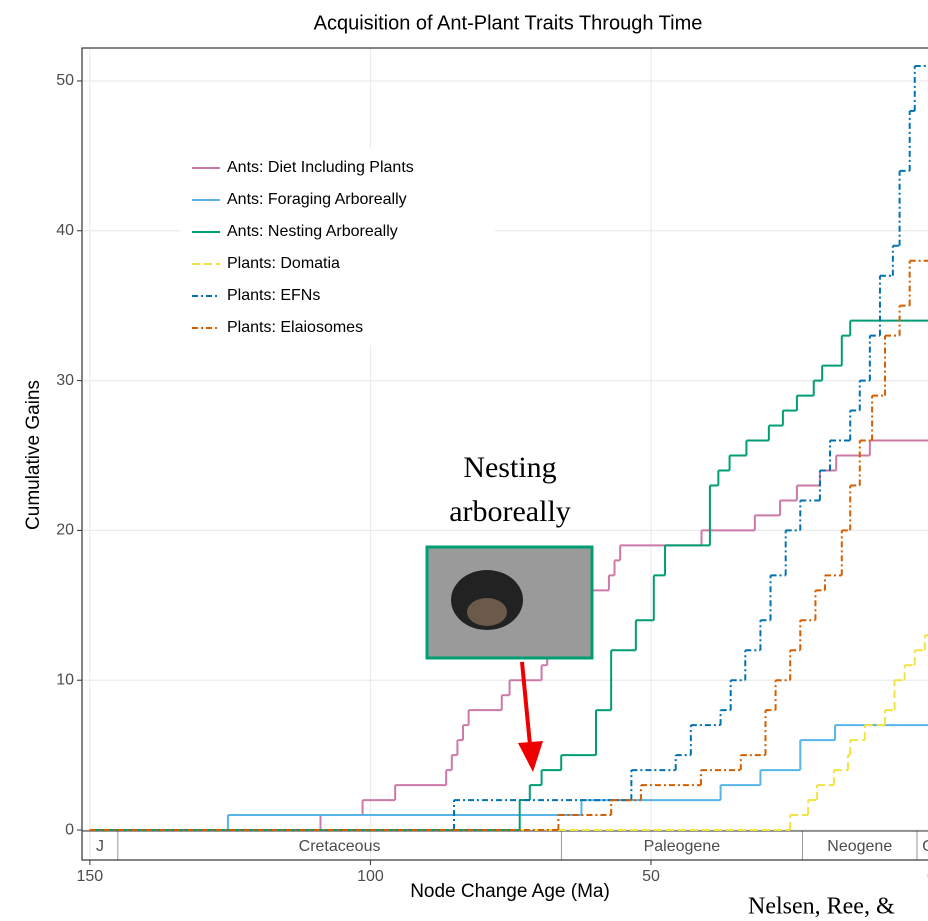  What do you see at coordinates (295, 327) in the screenshot?
I see `legend-label: Plants: Elaiosomes` at bounding box center [295, 327].